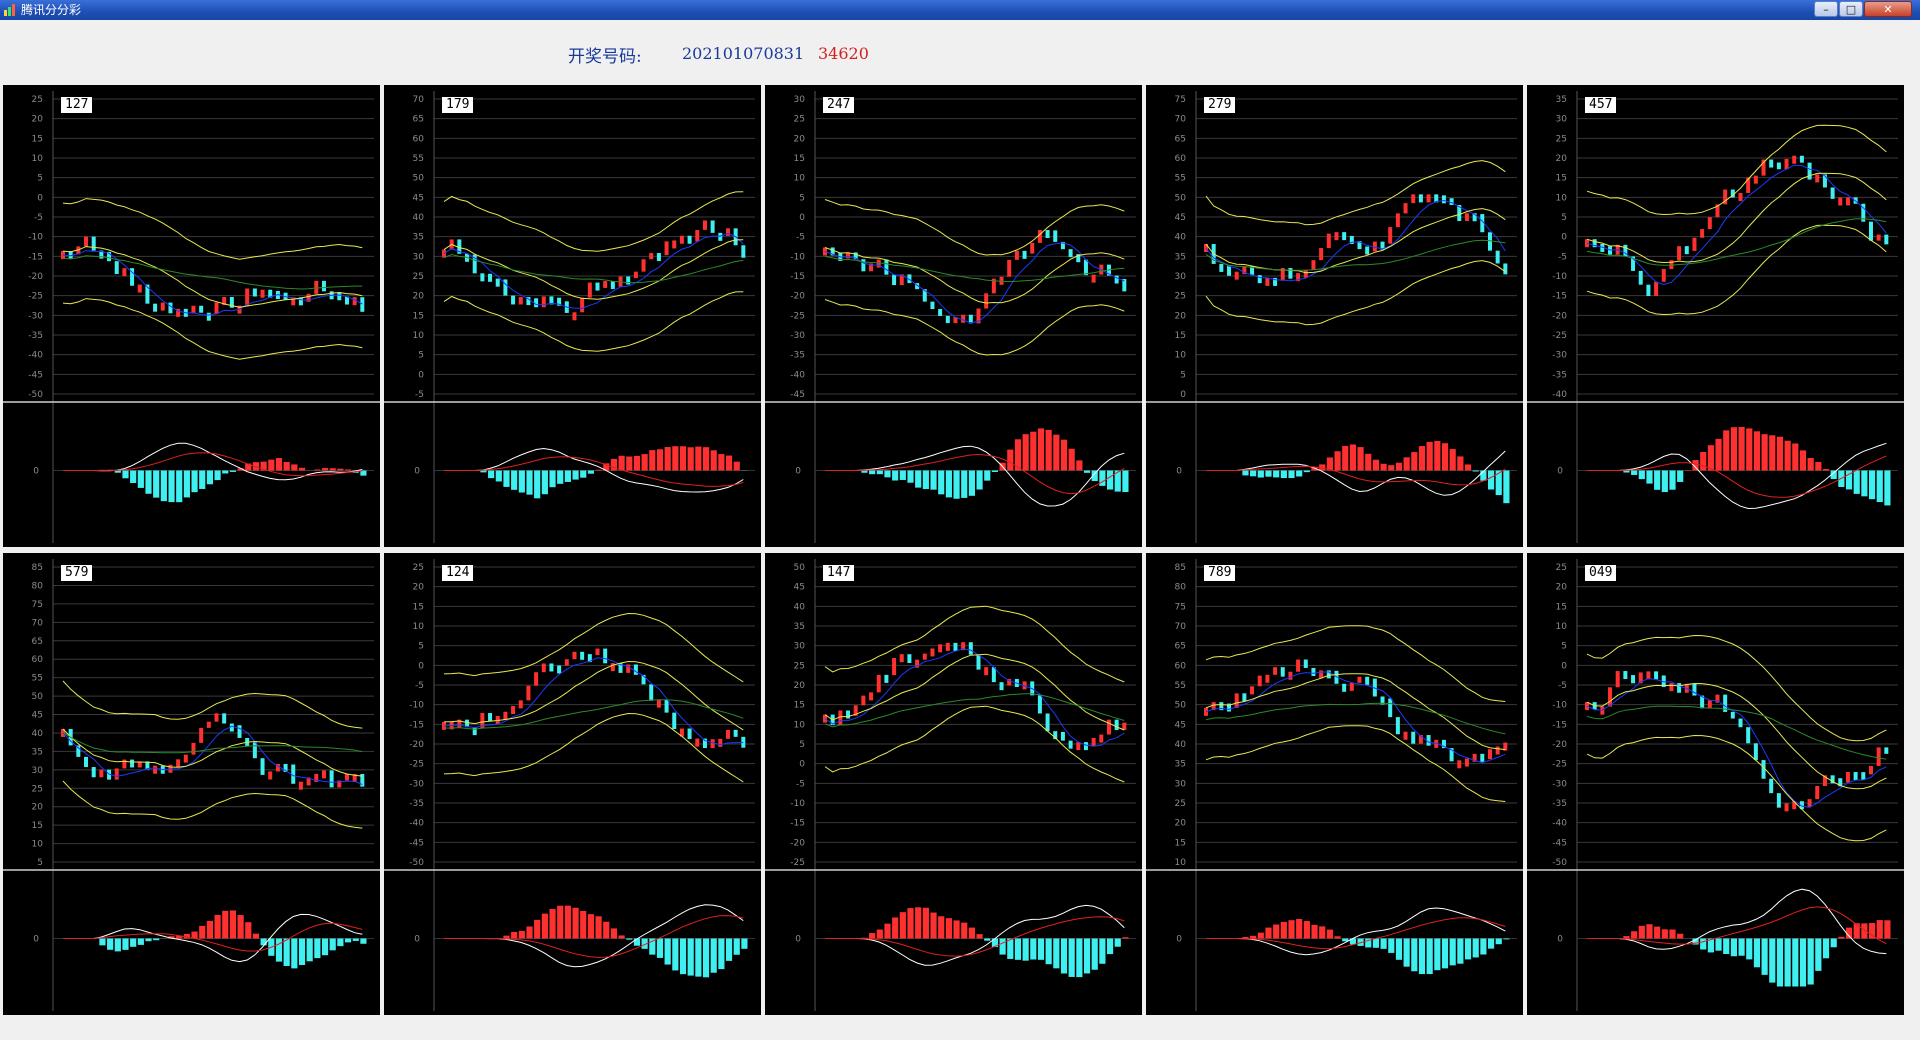 This screenshot has width=1920, height=1040. I want to click on bollinger-upper-line, so click(1355, 193).